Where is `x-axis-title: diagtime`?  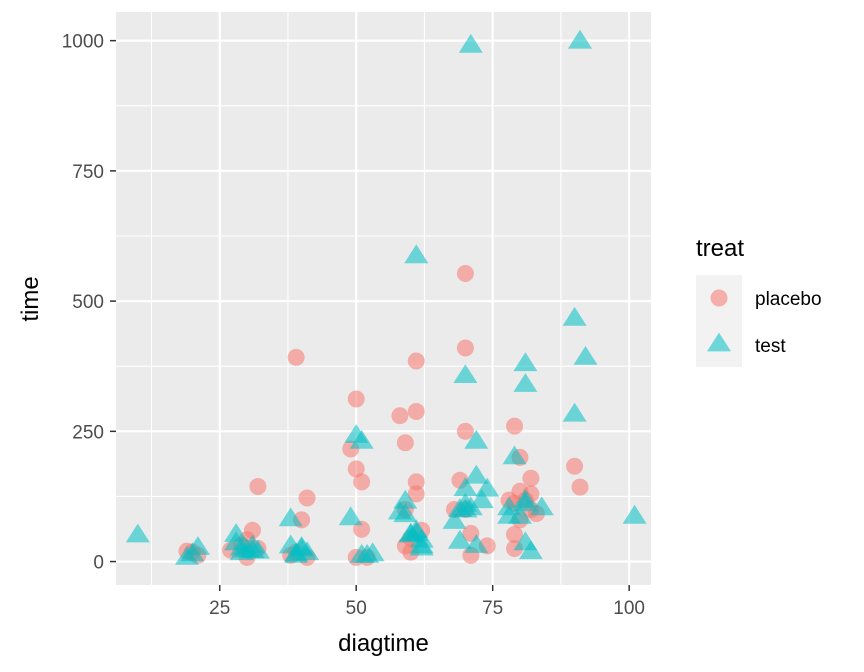 x-axis-title: diagtime is located at coordinates (383, 643).